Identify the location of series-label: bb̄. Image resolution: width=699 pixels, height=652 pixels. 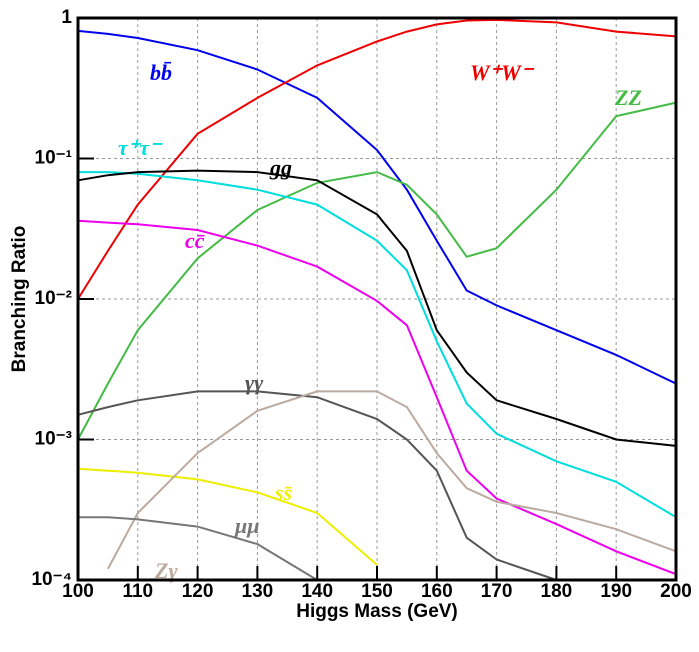
(161, 72).